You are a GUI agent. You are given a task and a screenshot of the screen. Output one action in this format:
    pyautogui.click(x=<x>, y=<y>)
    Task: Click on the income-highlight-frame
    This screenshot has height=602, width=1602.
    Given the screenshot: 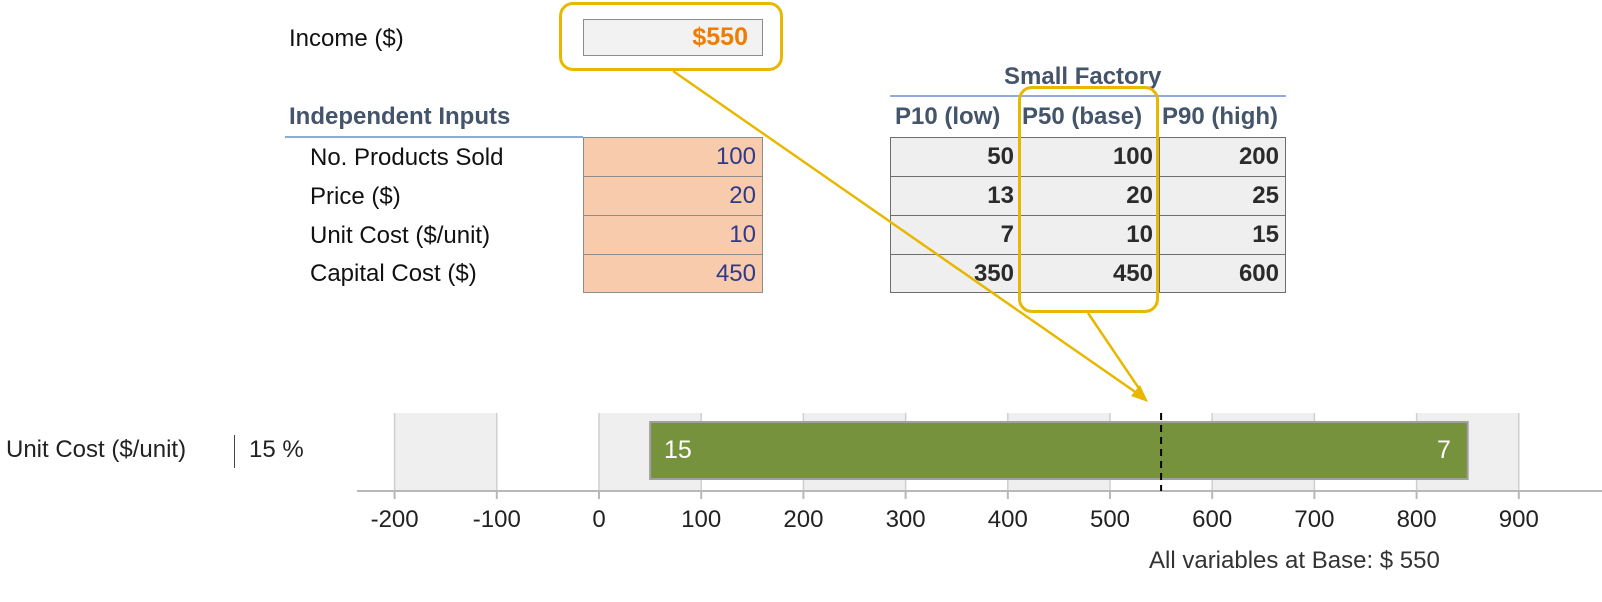 What is the action you would take?
    pyautogui.click(x=671, y=36)
    